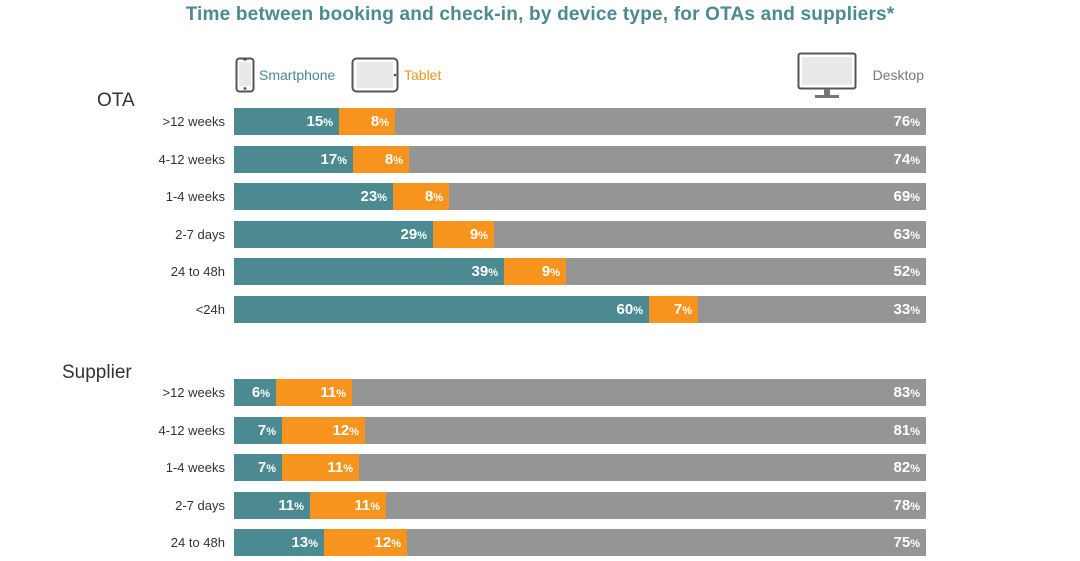 The height and width of the screenshot is (561, 1080). I want to click on data-label: 75, so click(902, 542).